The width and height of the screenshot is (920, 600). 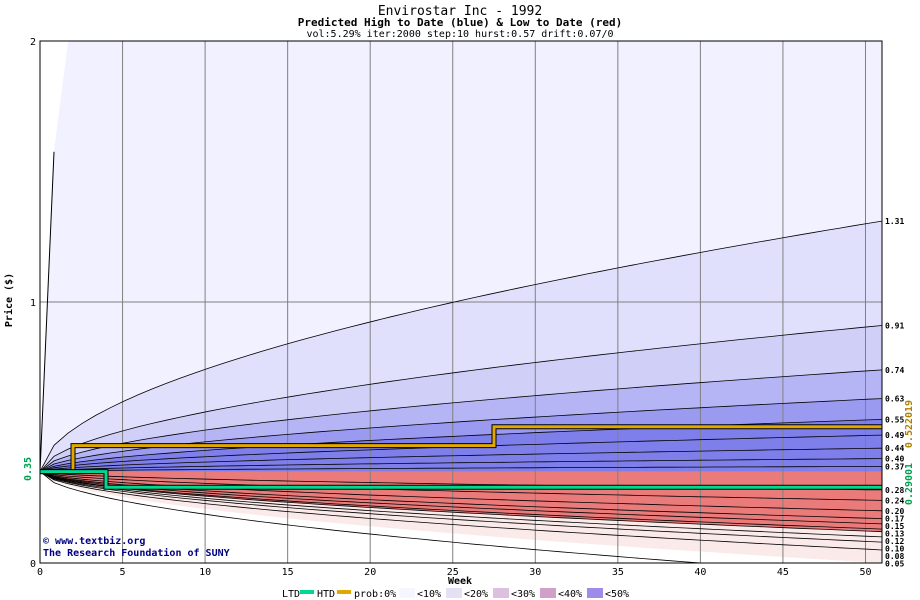 I want to click on ltd-line, so click(x=461, y=479).